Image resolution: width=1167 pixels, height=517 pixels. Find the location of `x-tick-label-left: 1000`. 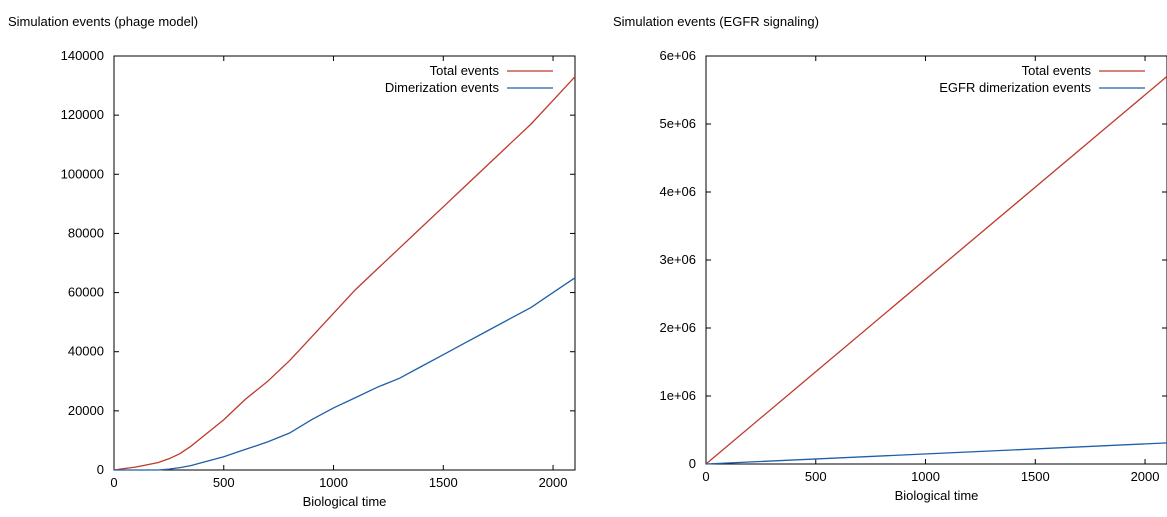

x-tick-label-left: 1000 is located at coordinates (333, 482).